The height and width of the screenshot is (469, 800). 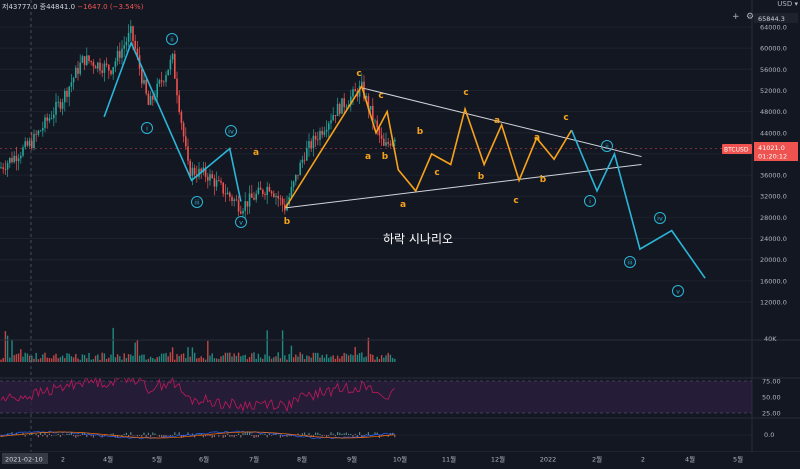 I want to click on orange-wave-label: b, so click(x=287, y=222).